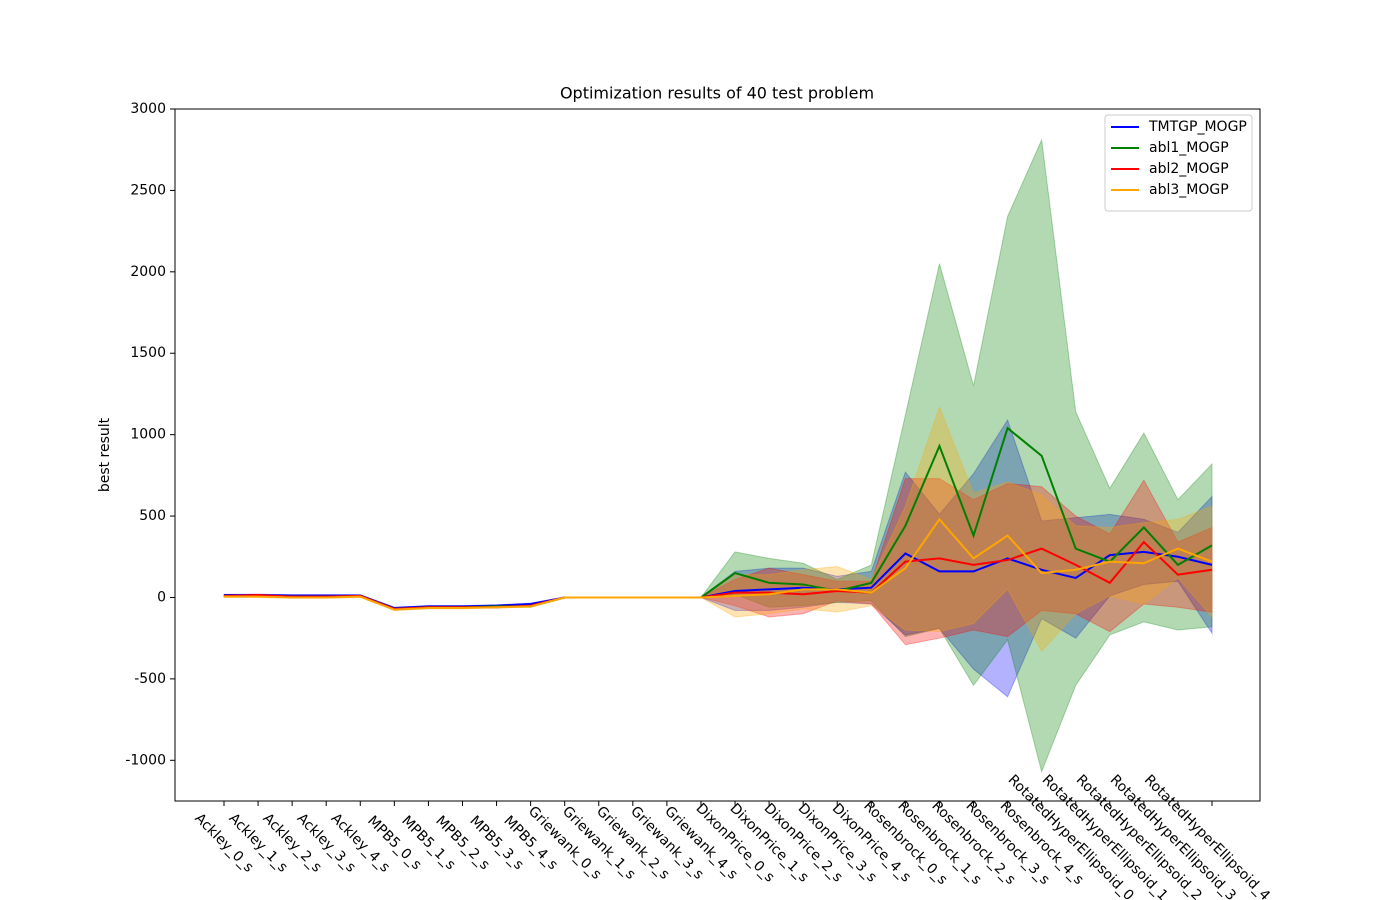 This screenshot has height=900, width=1400. I want to click on y-tick-label: 2000, so click(148, 272).